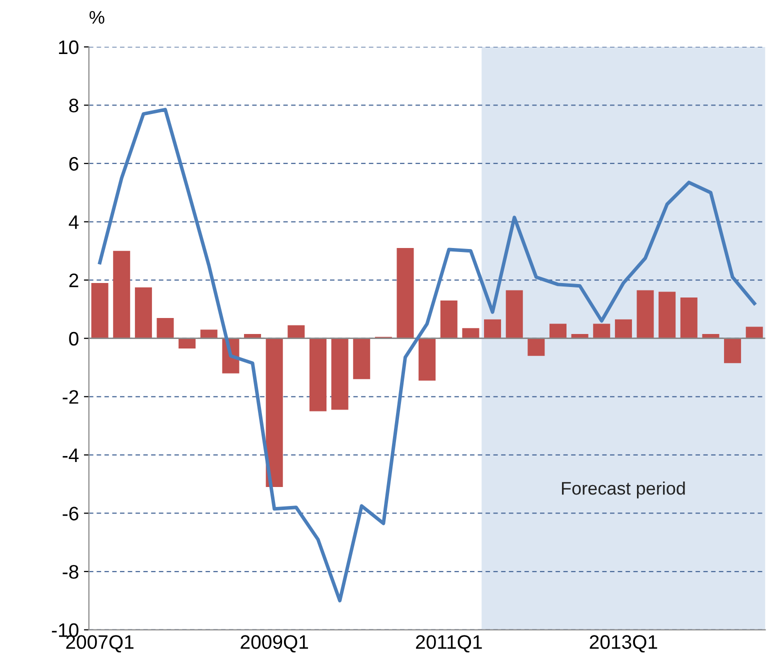 The width and height of the screenshot is (773, 670). I want to click on x-tick-label: 2009Q1, so click(274, 643).